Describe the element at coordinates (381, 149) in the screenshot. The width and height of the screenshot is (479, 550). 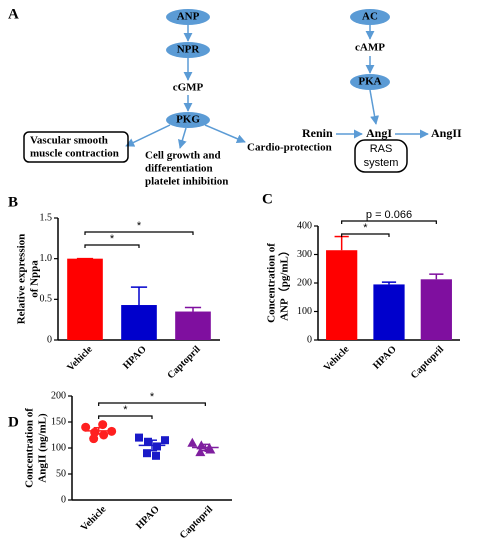
I see `box-text: RAS` at that location.